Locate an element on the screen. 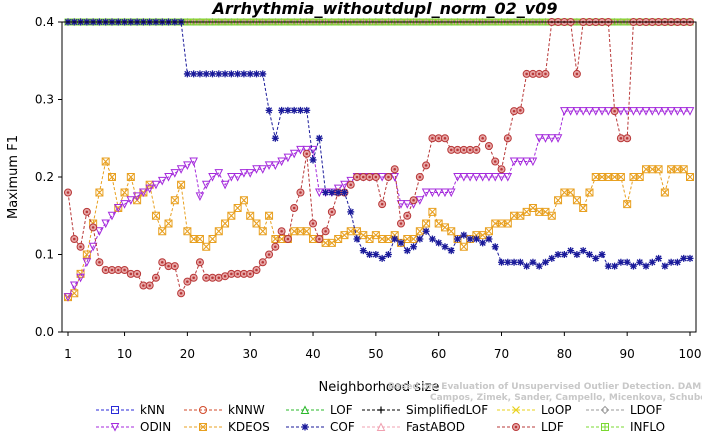 The width and height of the screenshot is (702, 434). x-tick-label: 1 is located at coordinates (68, 354).